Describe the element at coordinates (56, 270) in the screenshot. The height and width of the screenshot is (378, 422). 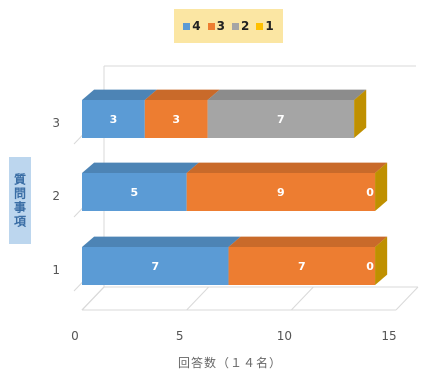
I see `y-tick-label: 1` at that location.